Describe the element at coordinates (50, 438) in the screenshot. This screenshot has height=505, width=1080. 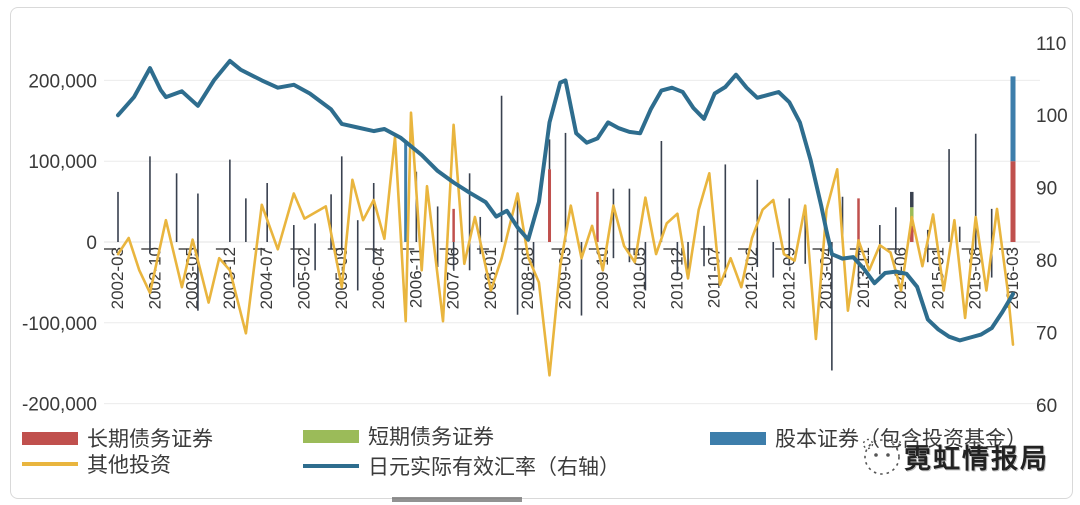
I see `long-term-debt-swatch` at that location.